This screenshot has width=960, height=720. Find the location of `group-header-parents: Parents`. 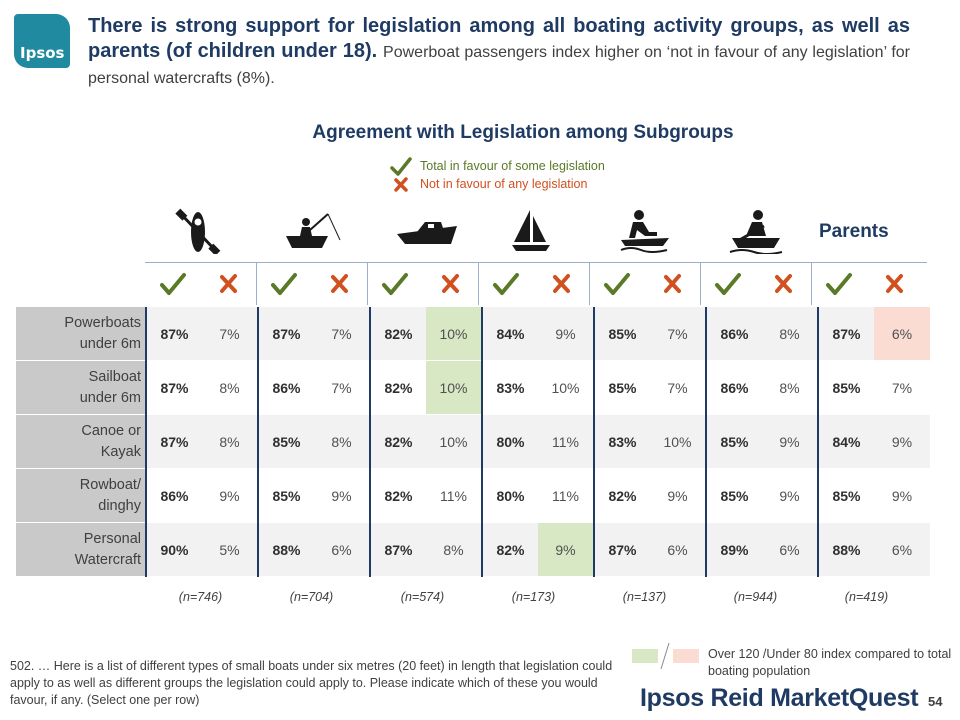

group-header-parents: Parents is located at coordinates (854, 231).